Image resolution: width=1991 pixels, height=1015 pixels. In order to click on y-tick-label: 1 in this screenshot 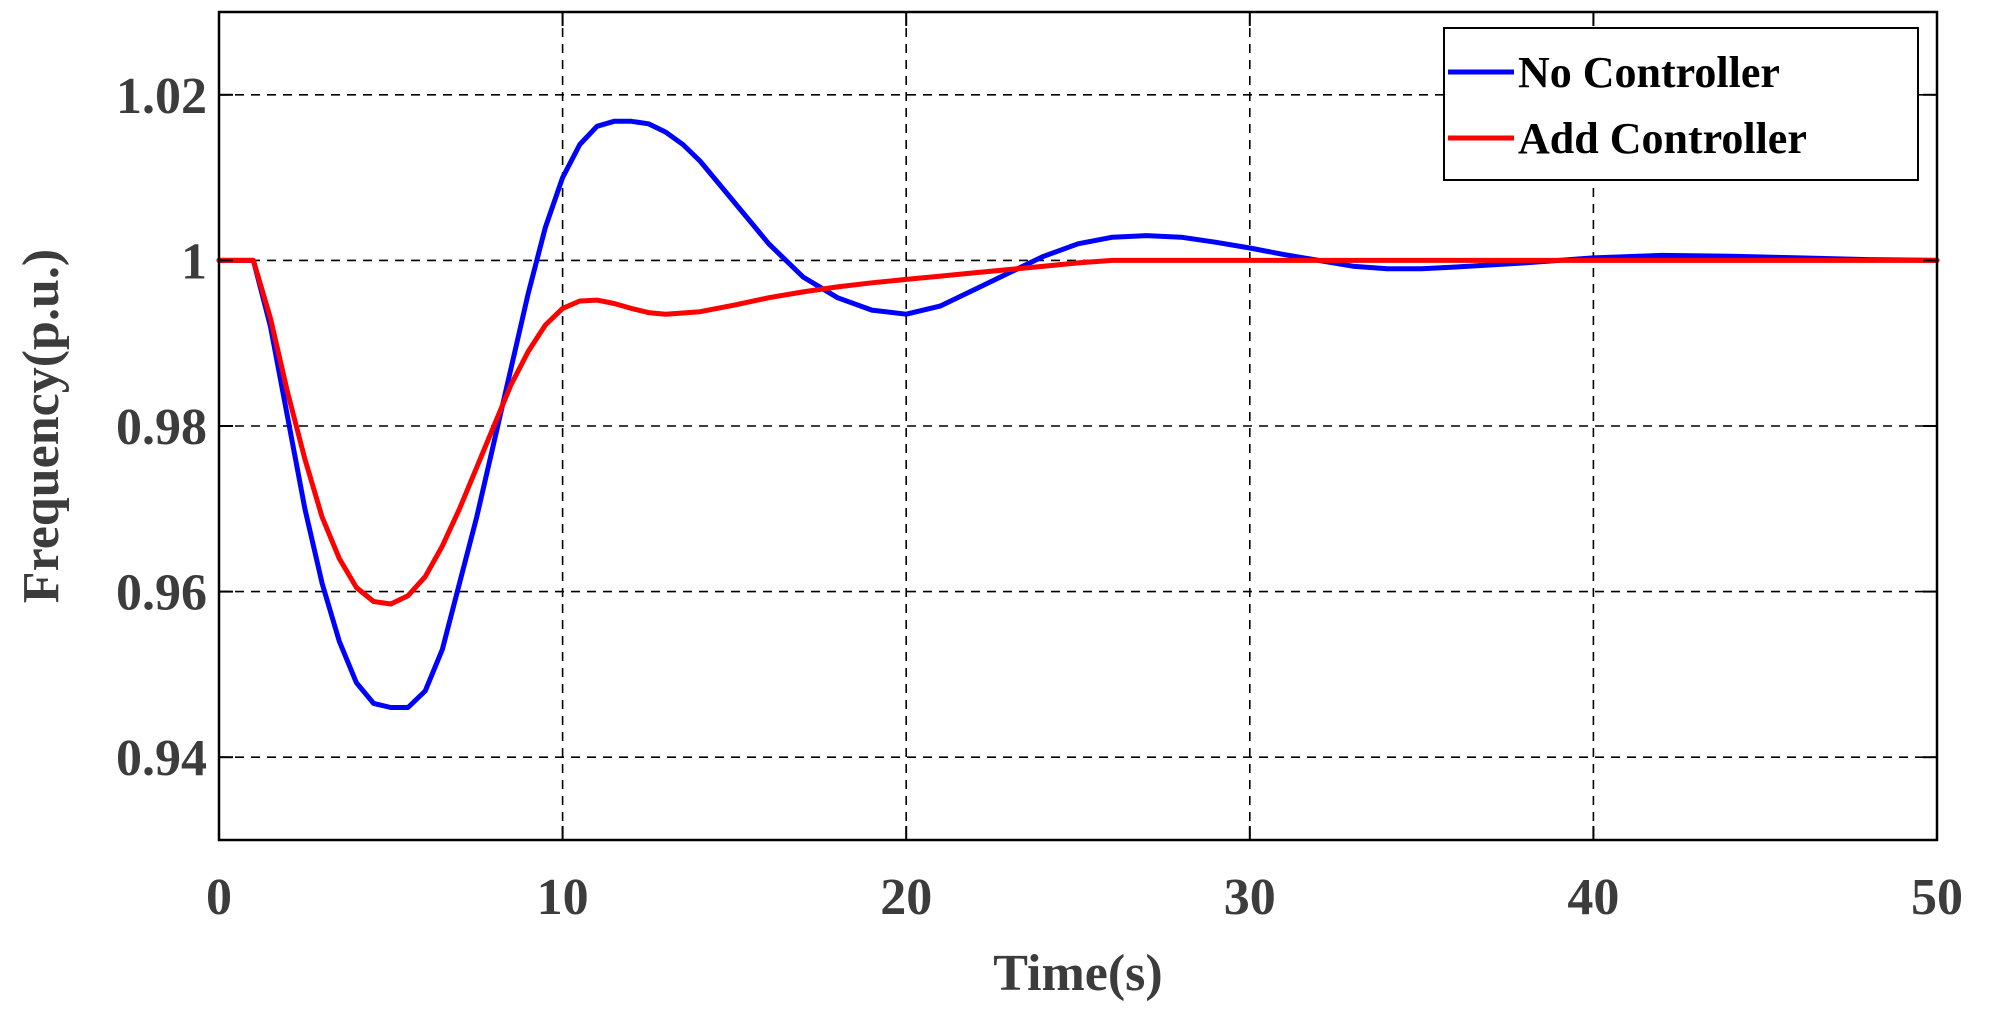, I will do `click(194, 261)`.